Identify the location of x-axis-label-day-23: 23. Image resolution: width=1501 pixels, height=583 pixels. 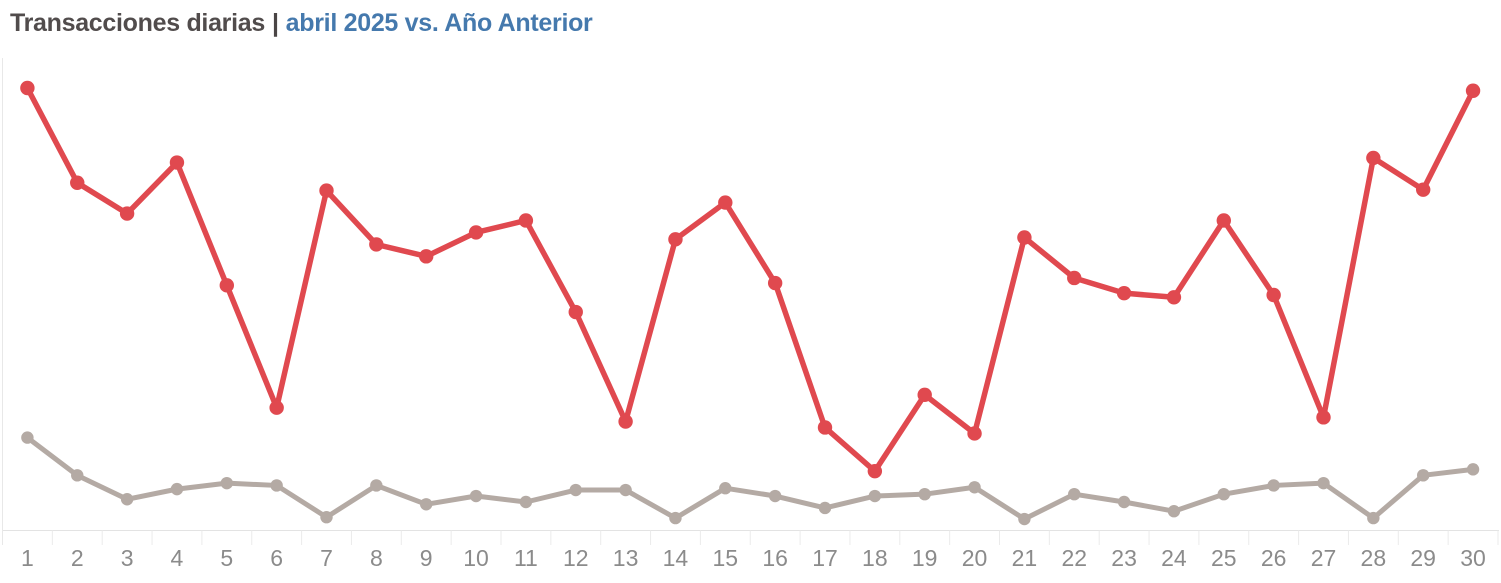
(1124, 558).